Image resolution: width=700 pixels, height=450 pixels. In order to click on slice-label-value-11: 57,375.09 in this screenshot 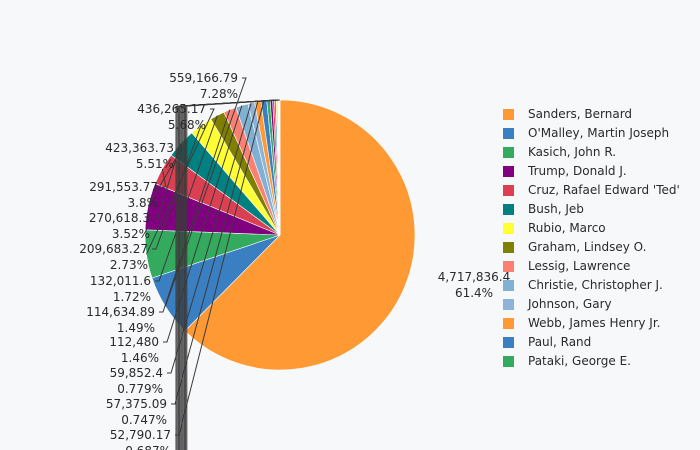, I will do `click(136, 404)`.